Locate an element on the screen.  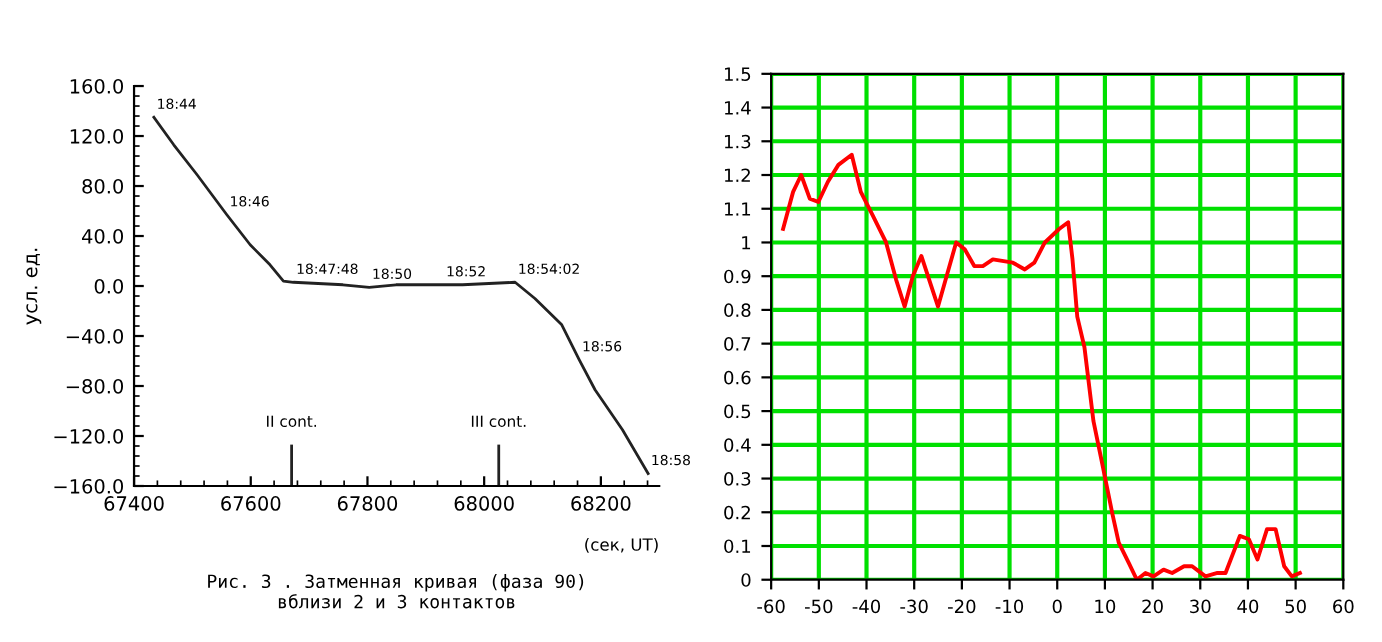
y-tick-label: −160.0 is located at coordinates (89, 486).